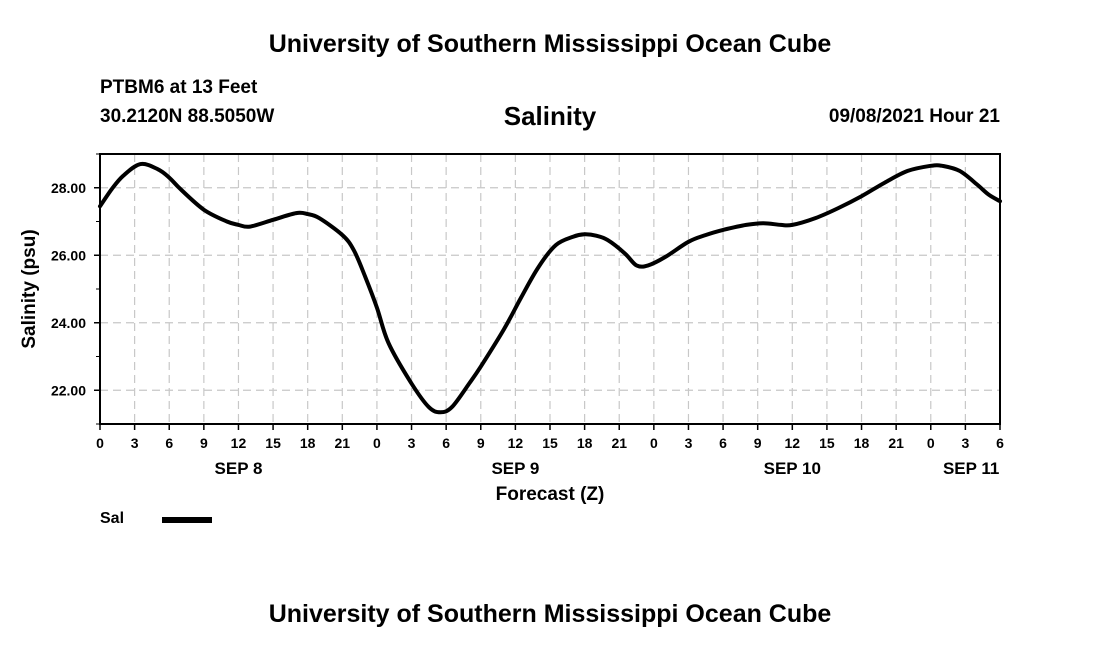  I want to click on station-label: PTBM6 at 13 Feet, so click(179, 87).